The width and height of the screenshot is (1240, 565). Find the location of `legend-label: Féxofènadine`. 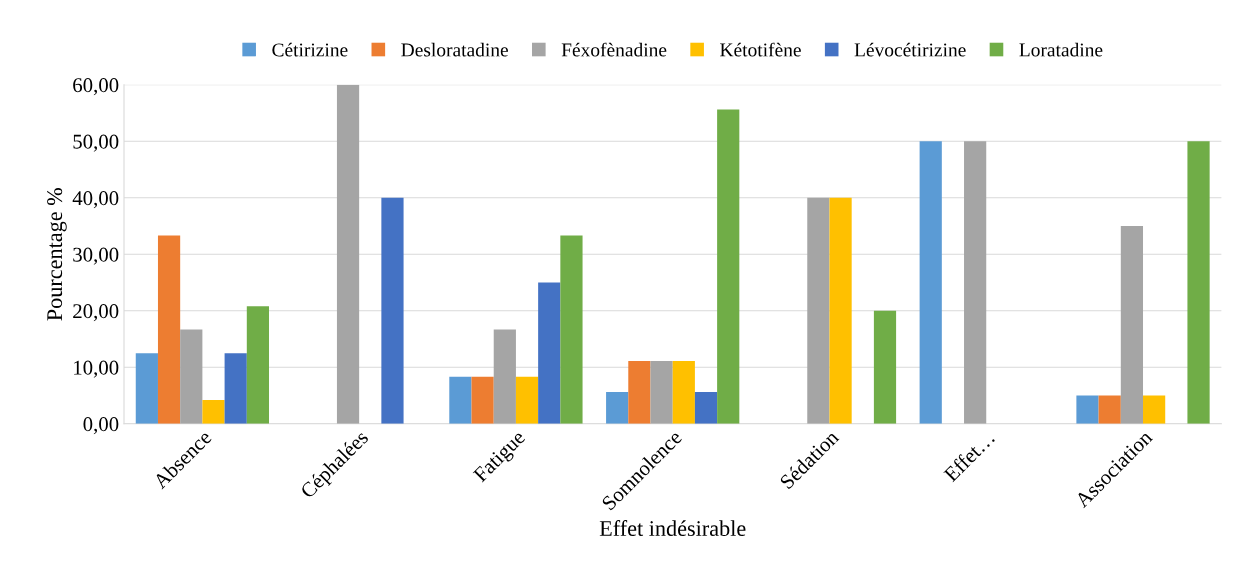

legend-label: Féxofènadine is located at coordinates (614, 49).